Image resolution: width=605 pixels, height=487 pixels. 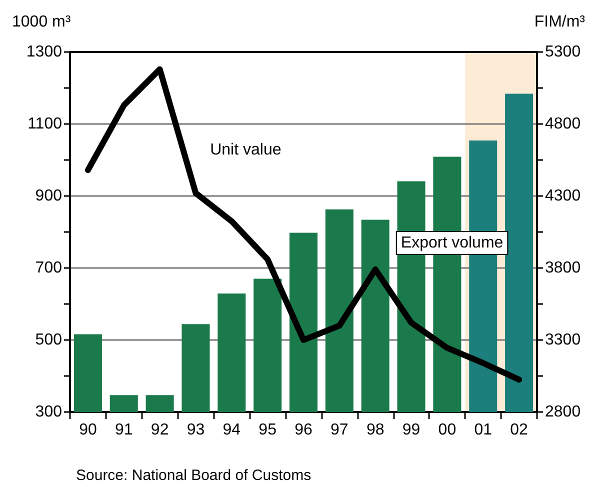 What do you see at coordinates (339, 430) in the screenshot?
I see `x-tick-label: 97` at bounding box center [339, 430].